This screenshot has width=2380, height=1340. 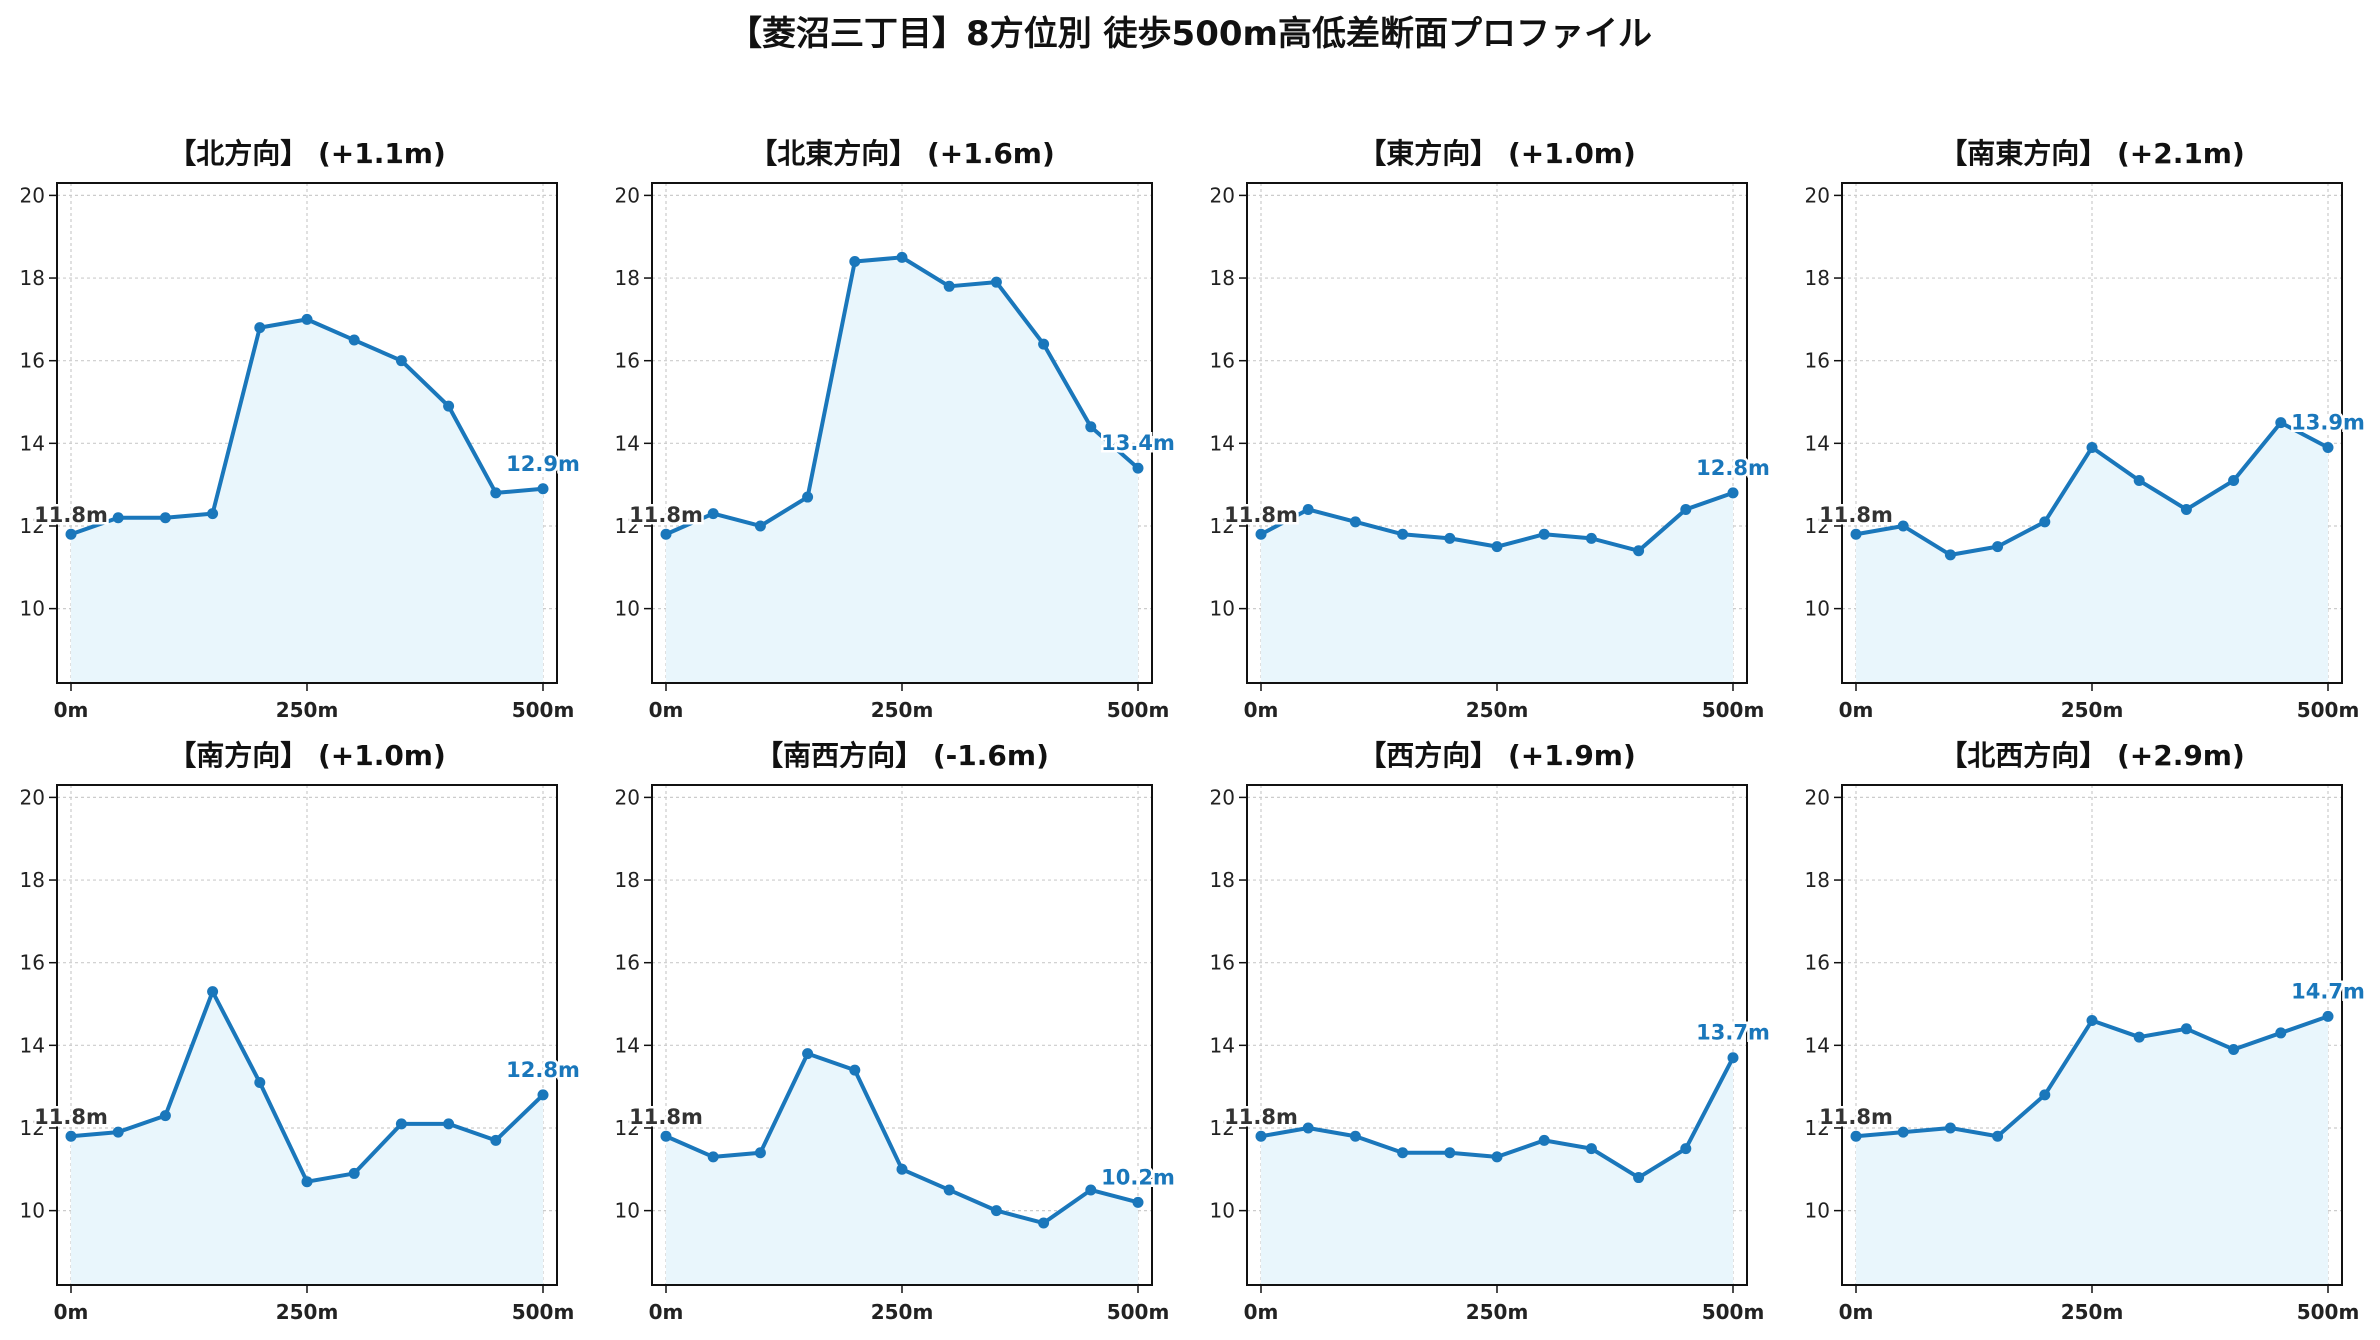 What do you see at coordinates (902, 755) in the screenshot?
I see `chart-title: 【南西方向】 (-1.6m)` at bounding box center [902, 755].